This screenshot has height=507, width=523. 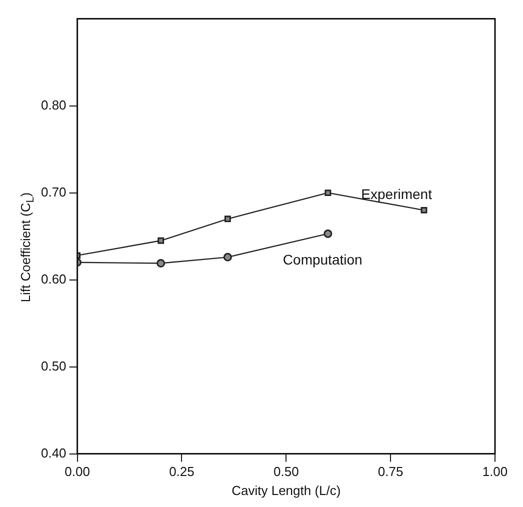 What do you see at coordinates (77, 472) in the screenshot?
I see `x-tick-label: 0.00` at bounding box center [77, 472].